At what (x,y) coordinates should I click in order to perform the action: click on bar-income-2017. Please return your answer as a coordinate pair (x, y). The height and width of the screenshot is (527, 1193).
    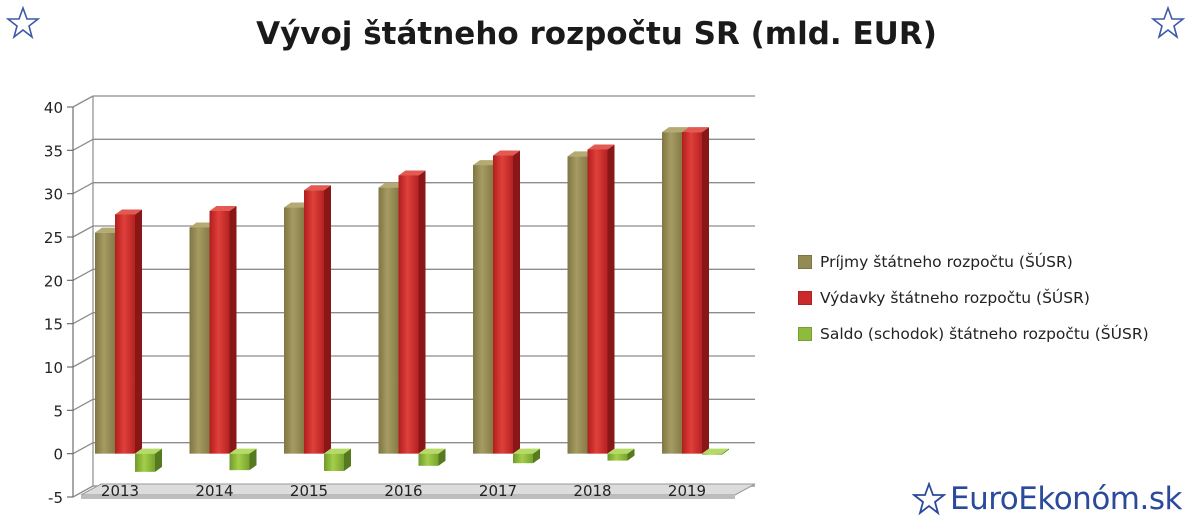
    Looking at the image, I should click on (483, 309).